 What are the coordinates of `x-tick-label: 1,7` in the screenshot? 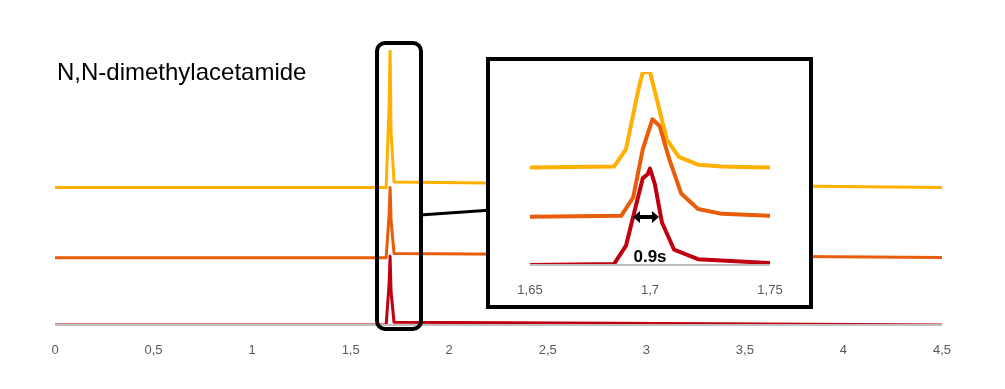 It's located at (650, 290).